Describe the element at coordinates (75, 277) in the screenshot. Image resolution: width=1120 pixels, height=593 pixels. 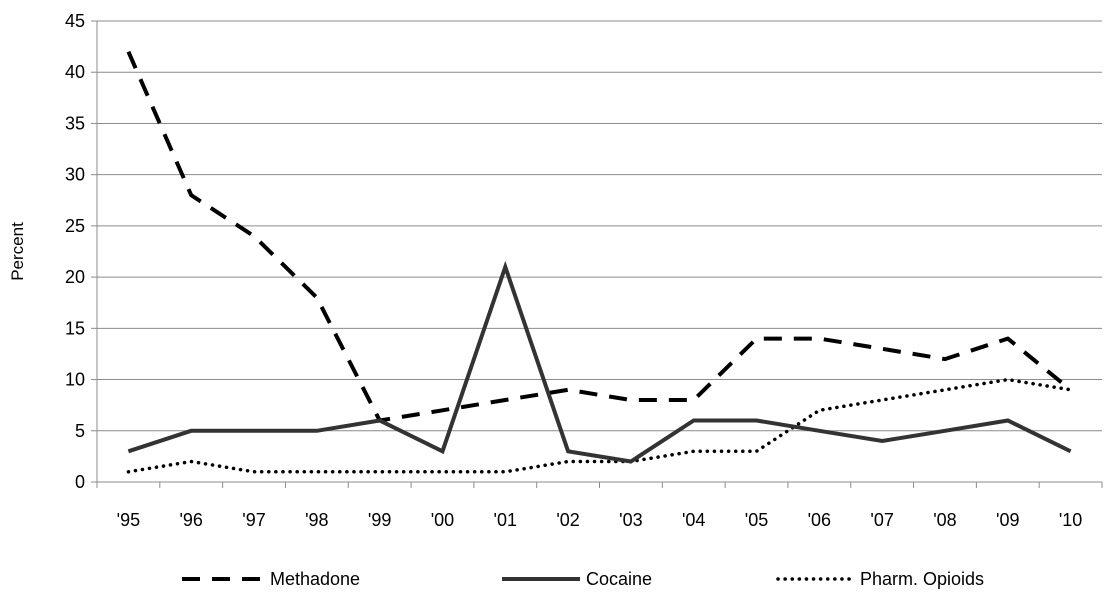
I see `y-tick-label: 20` at that location.